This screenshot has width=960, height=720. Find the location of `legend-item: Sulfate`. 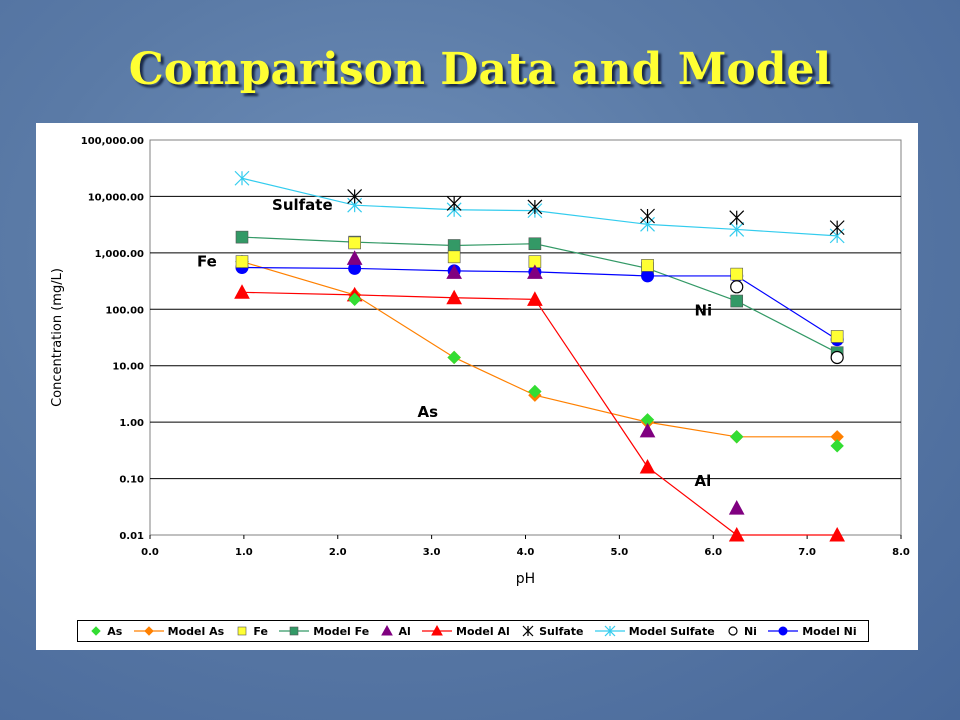

legend-item: Sulfate is located at coordinates (552, 631).